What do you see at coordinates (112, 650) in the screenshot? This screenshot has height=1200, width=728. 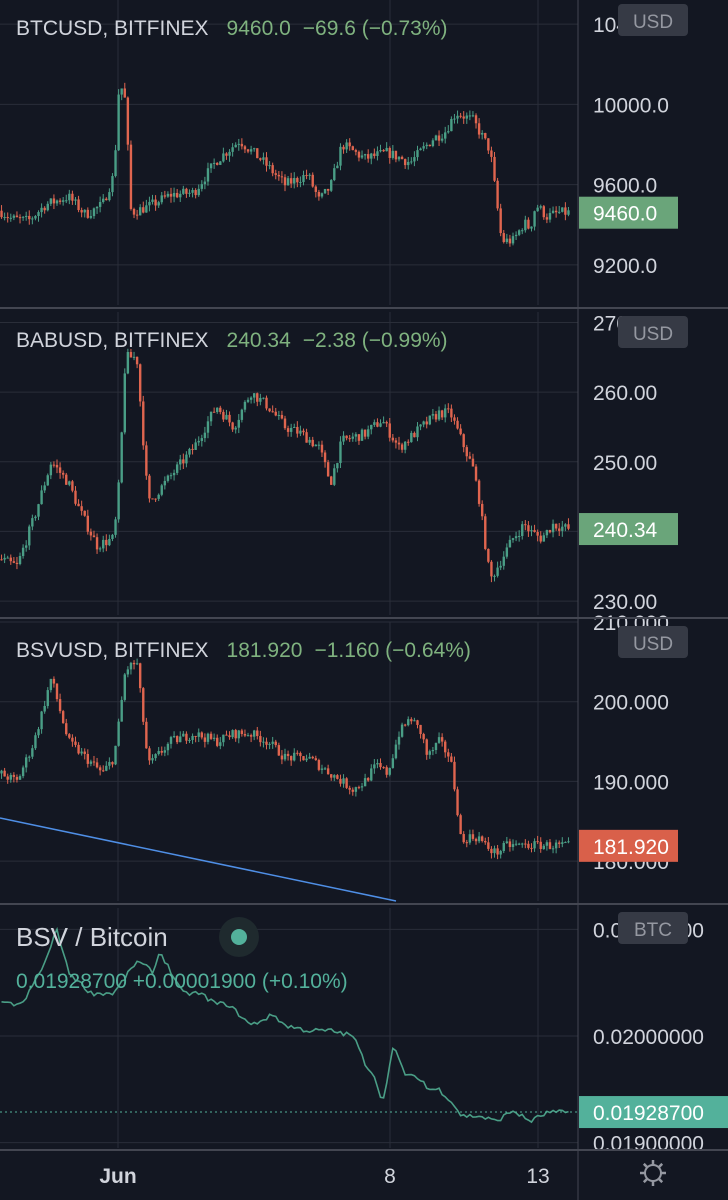 I see `legend-symbol: BSVUSD, BITFINEX` at bounding box center [112, 650].